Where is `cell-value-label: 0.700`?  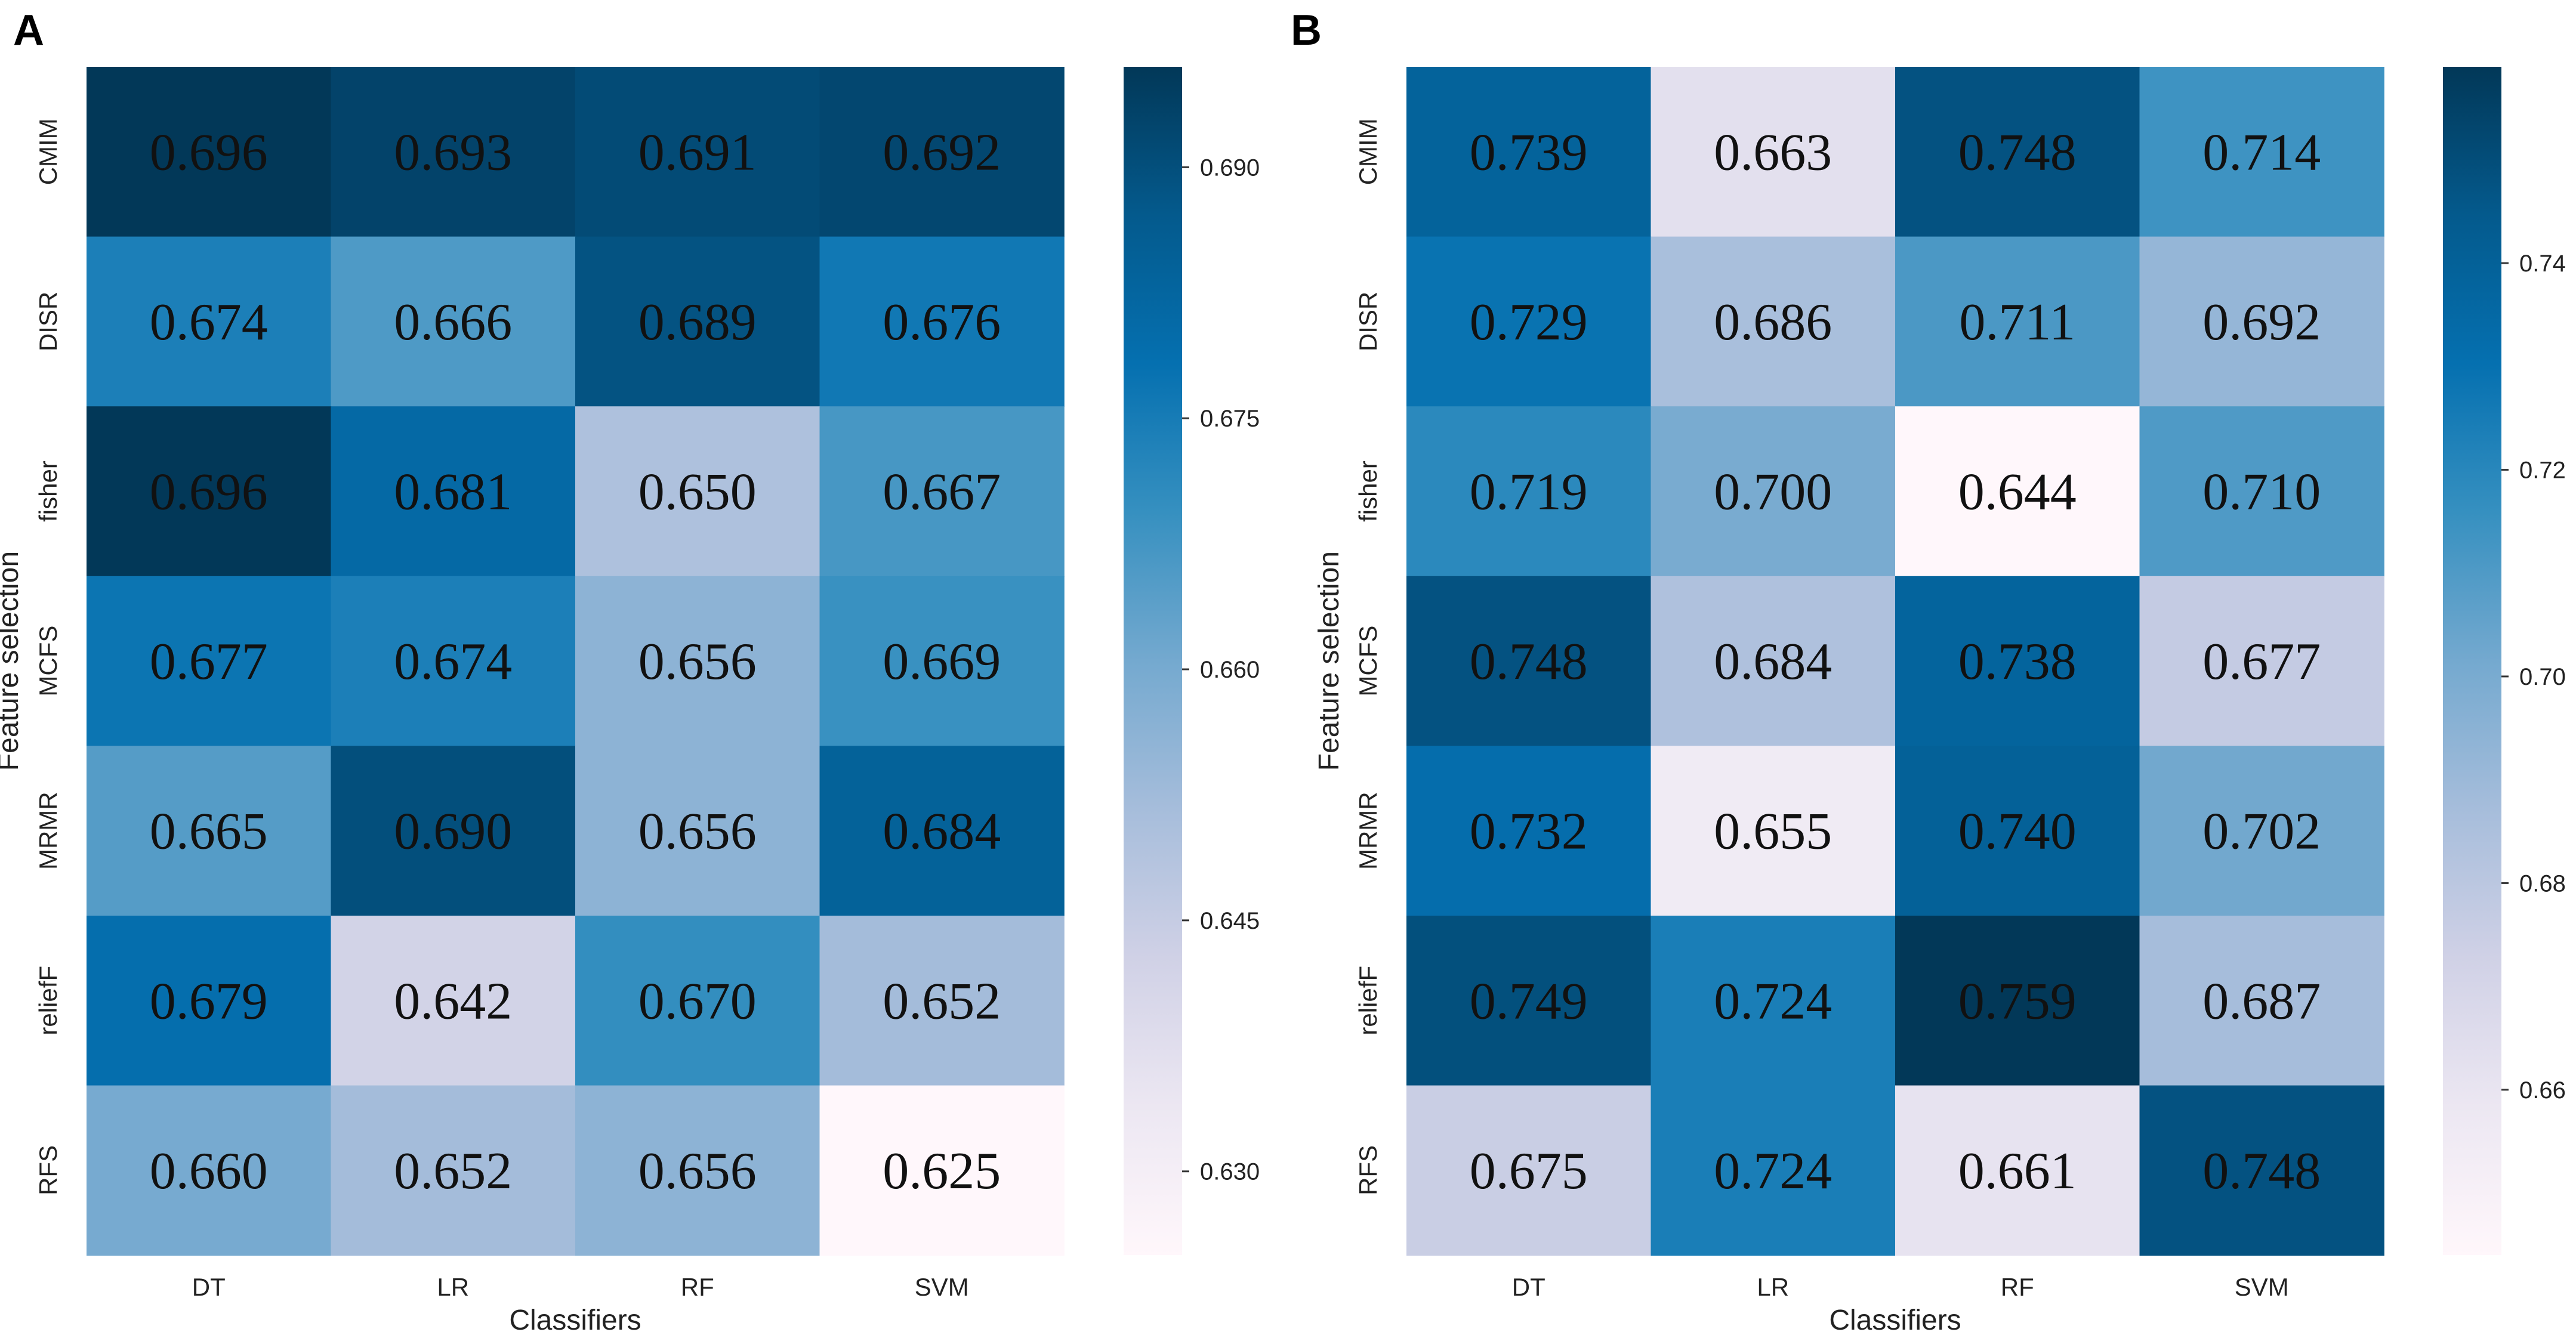 cell-value-label: 0.700 is located at coordinates (1773, 492).